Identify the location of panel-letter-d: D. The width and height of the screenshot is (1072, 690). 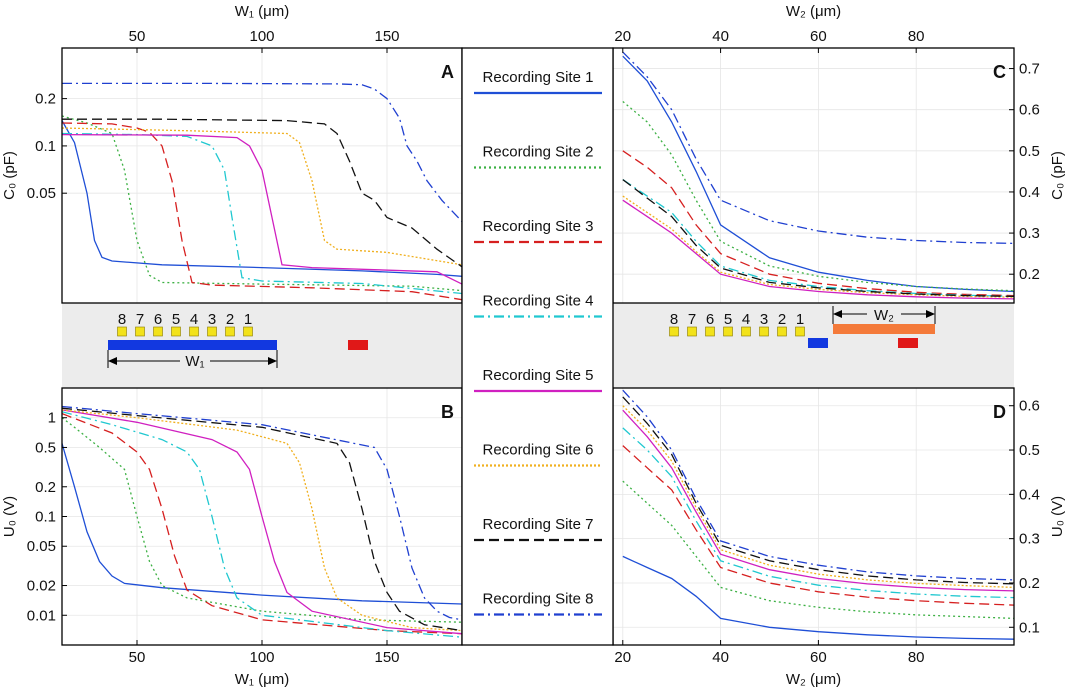
(999, 412).